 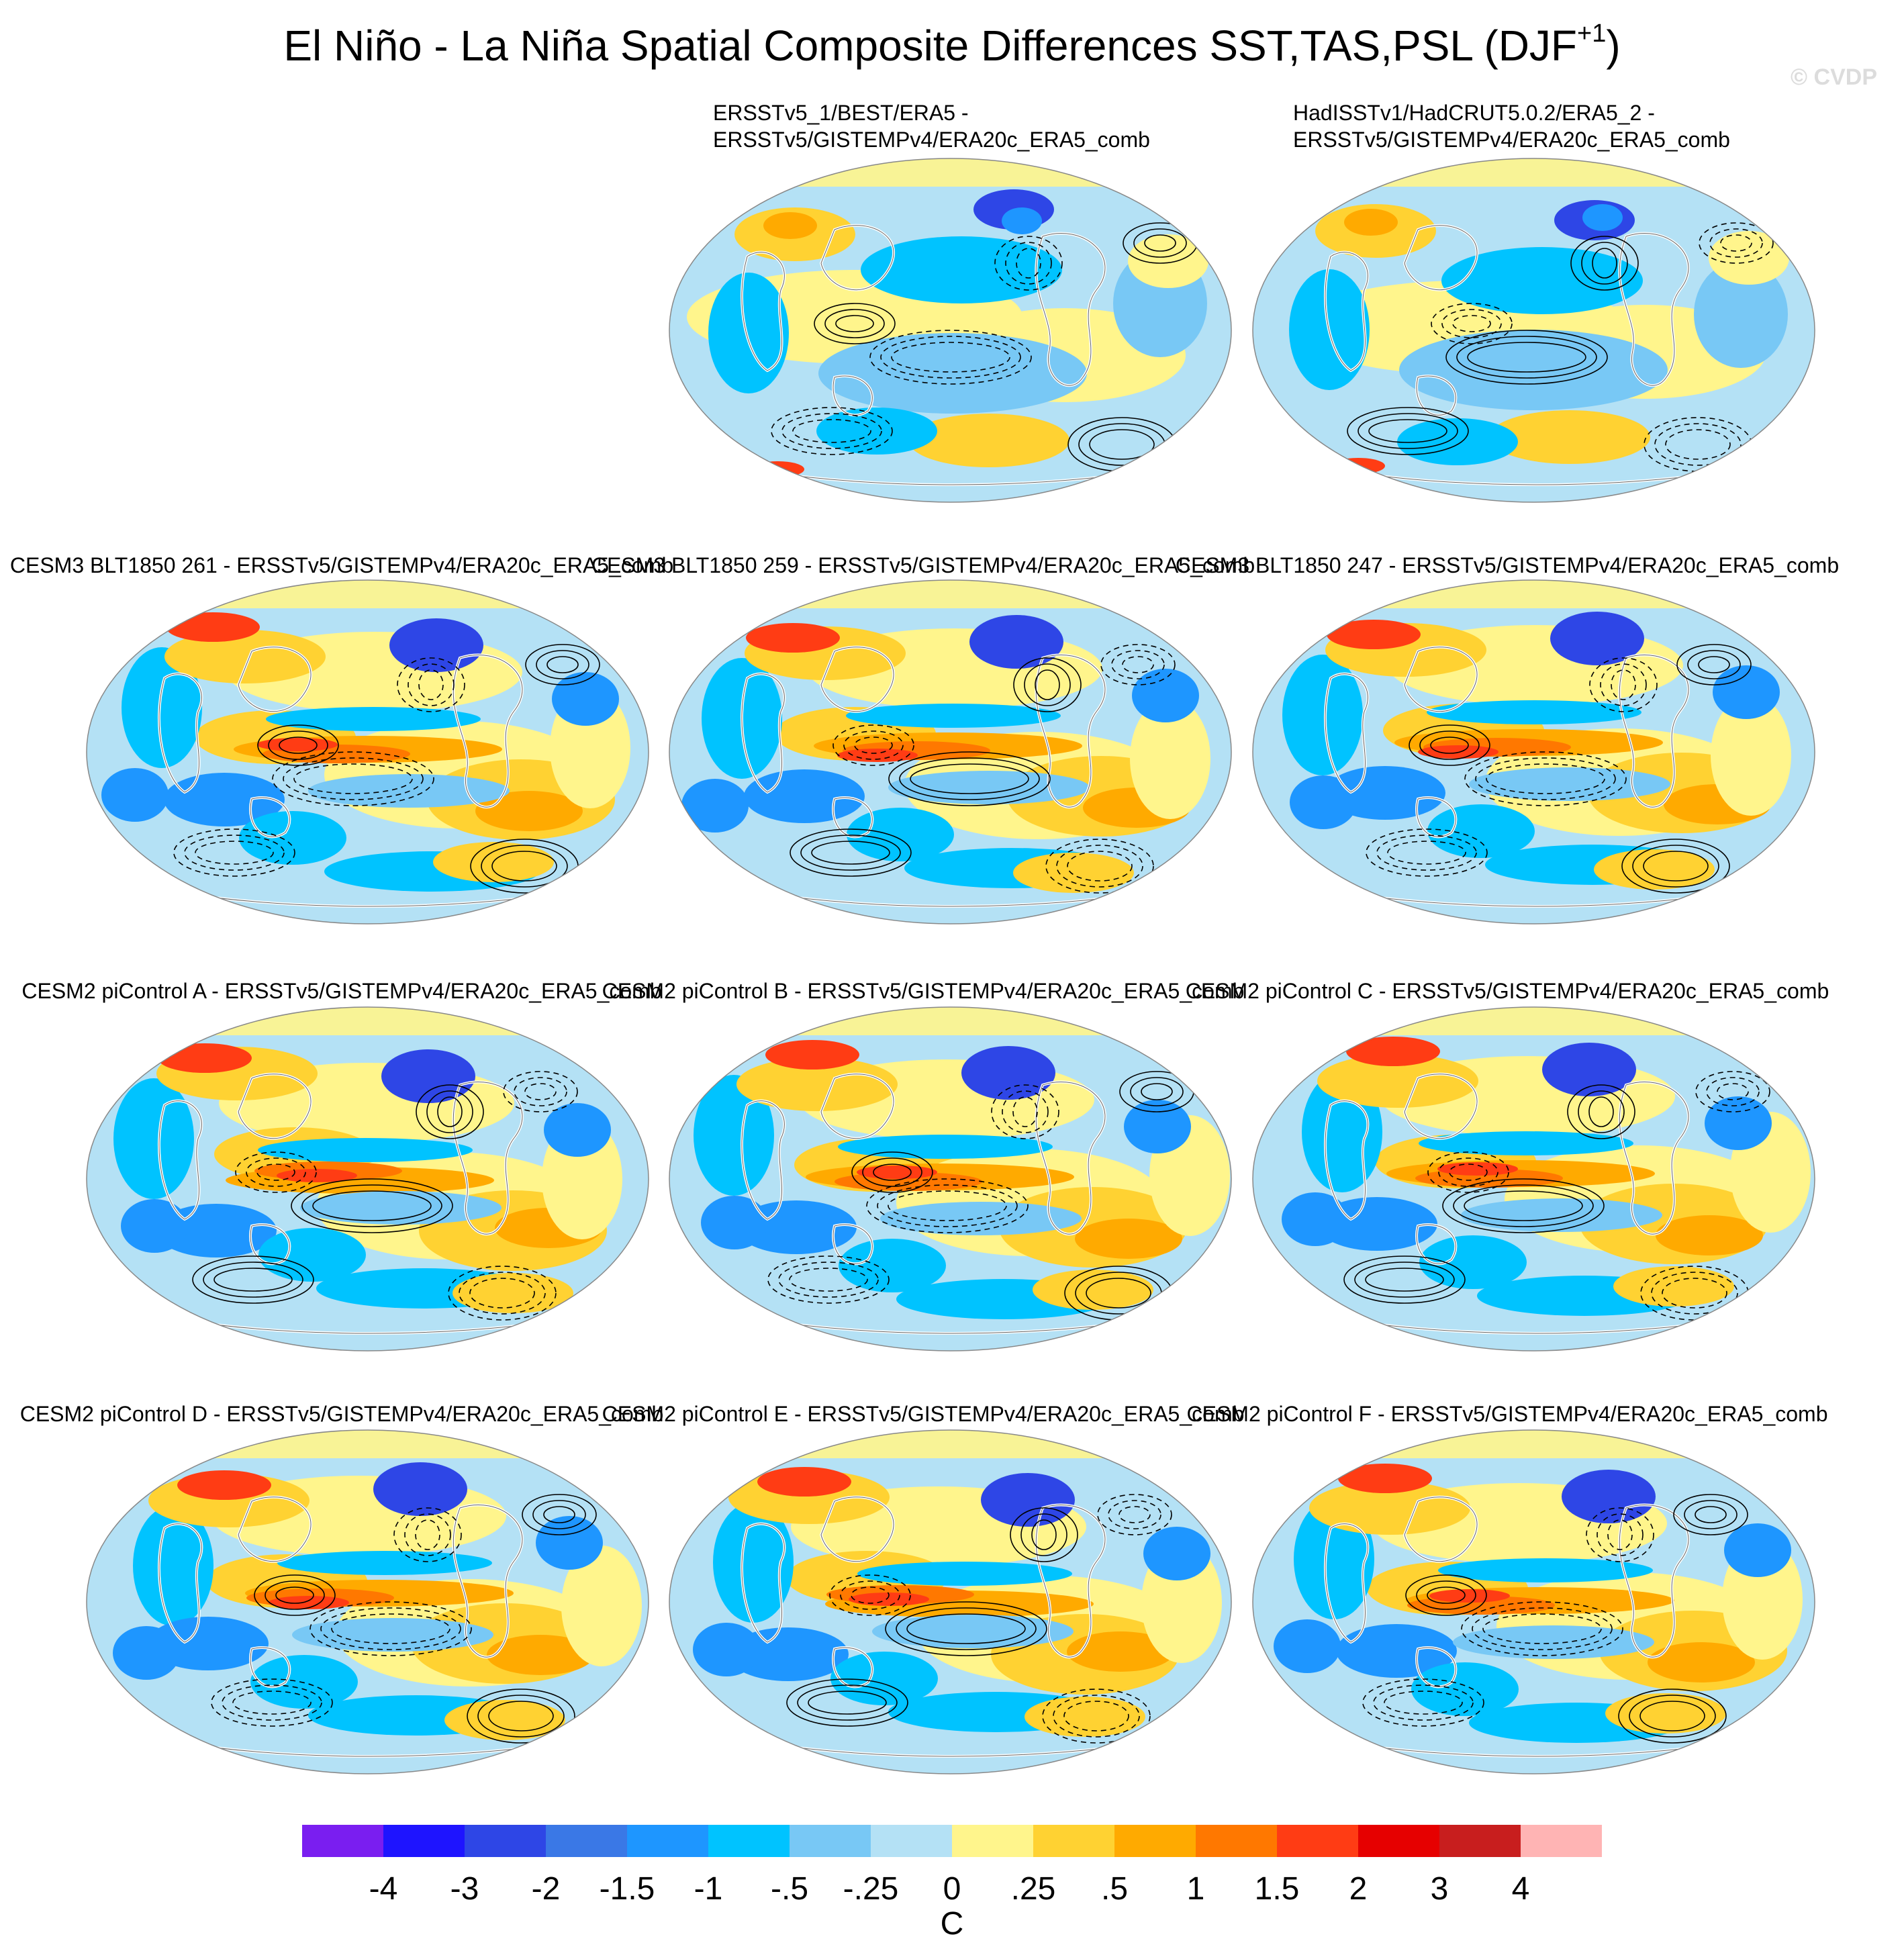 I want to click on colorbar-tick-label: -.25, so click(x=871, y=1889).